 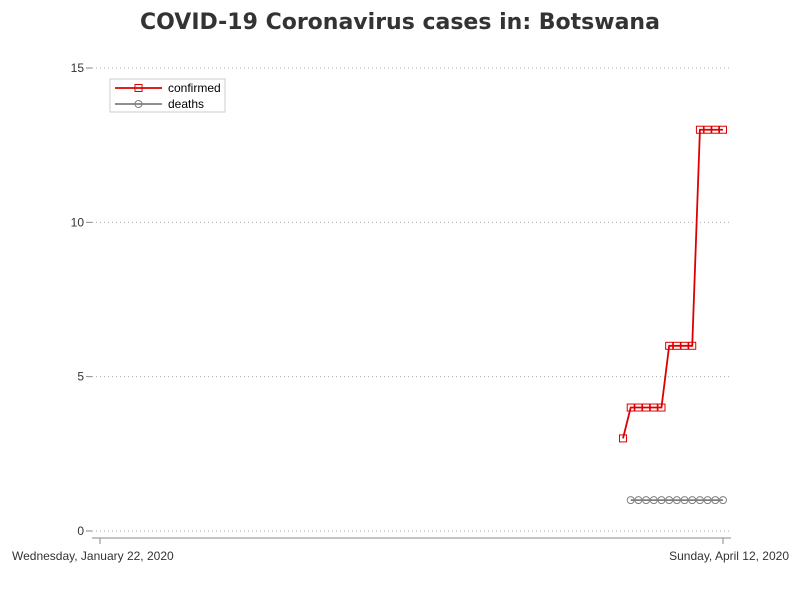 What do you see at coordinates (93, 556) in the screenshot?
I see `x-tick-label: Wednesday, January 22, 2020` at bounding box center [93, 556].